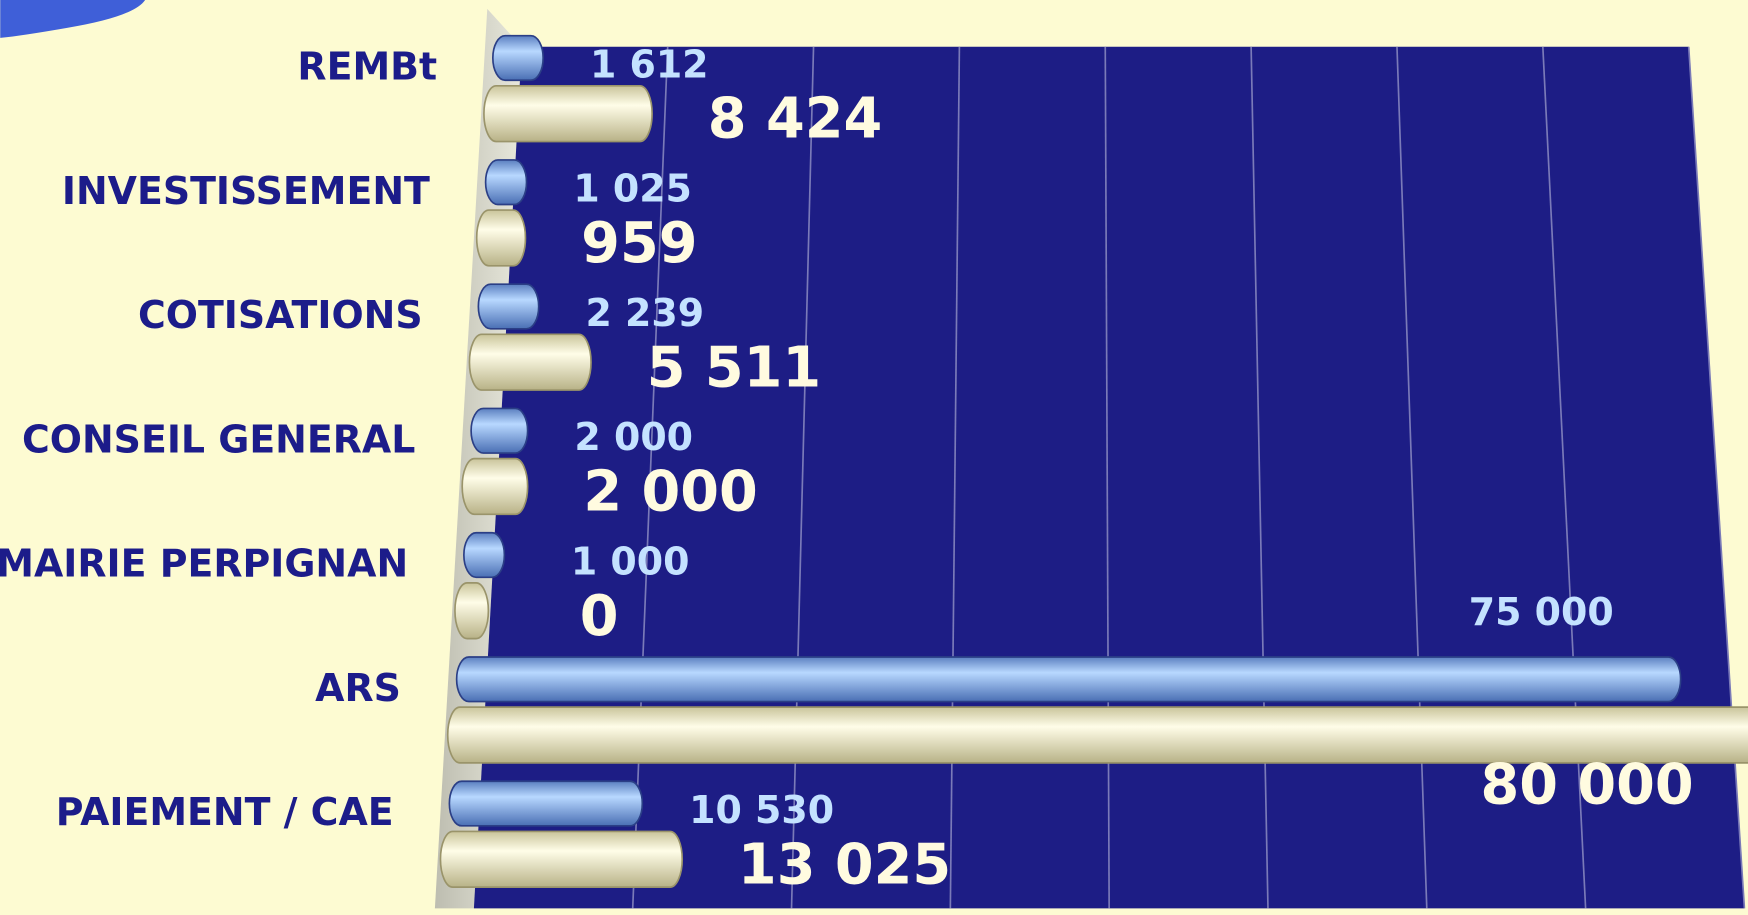  Describe the element at coordinates (649, 64) in the screenshot. I see `data-label: 1 612` at that location.